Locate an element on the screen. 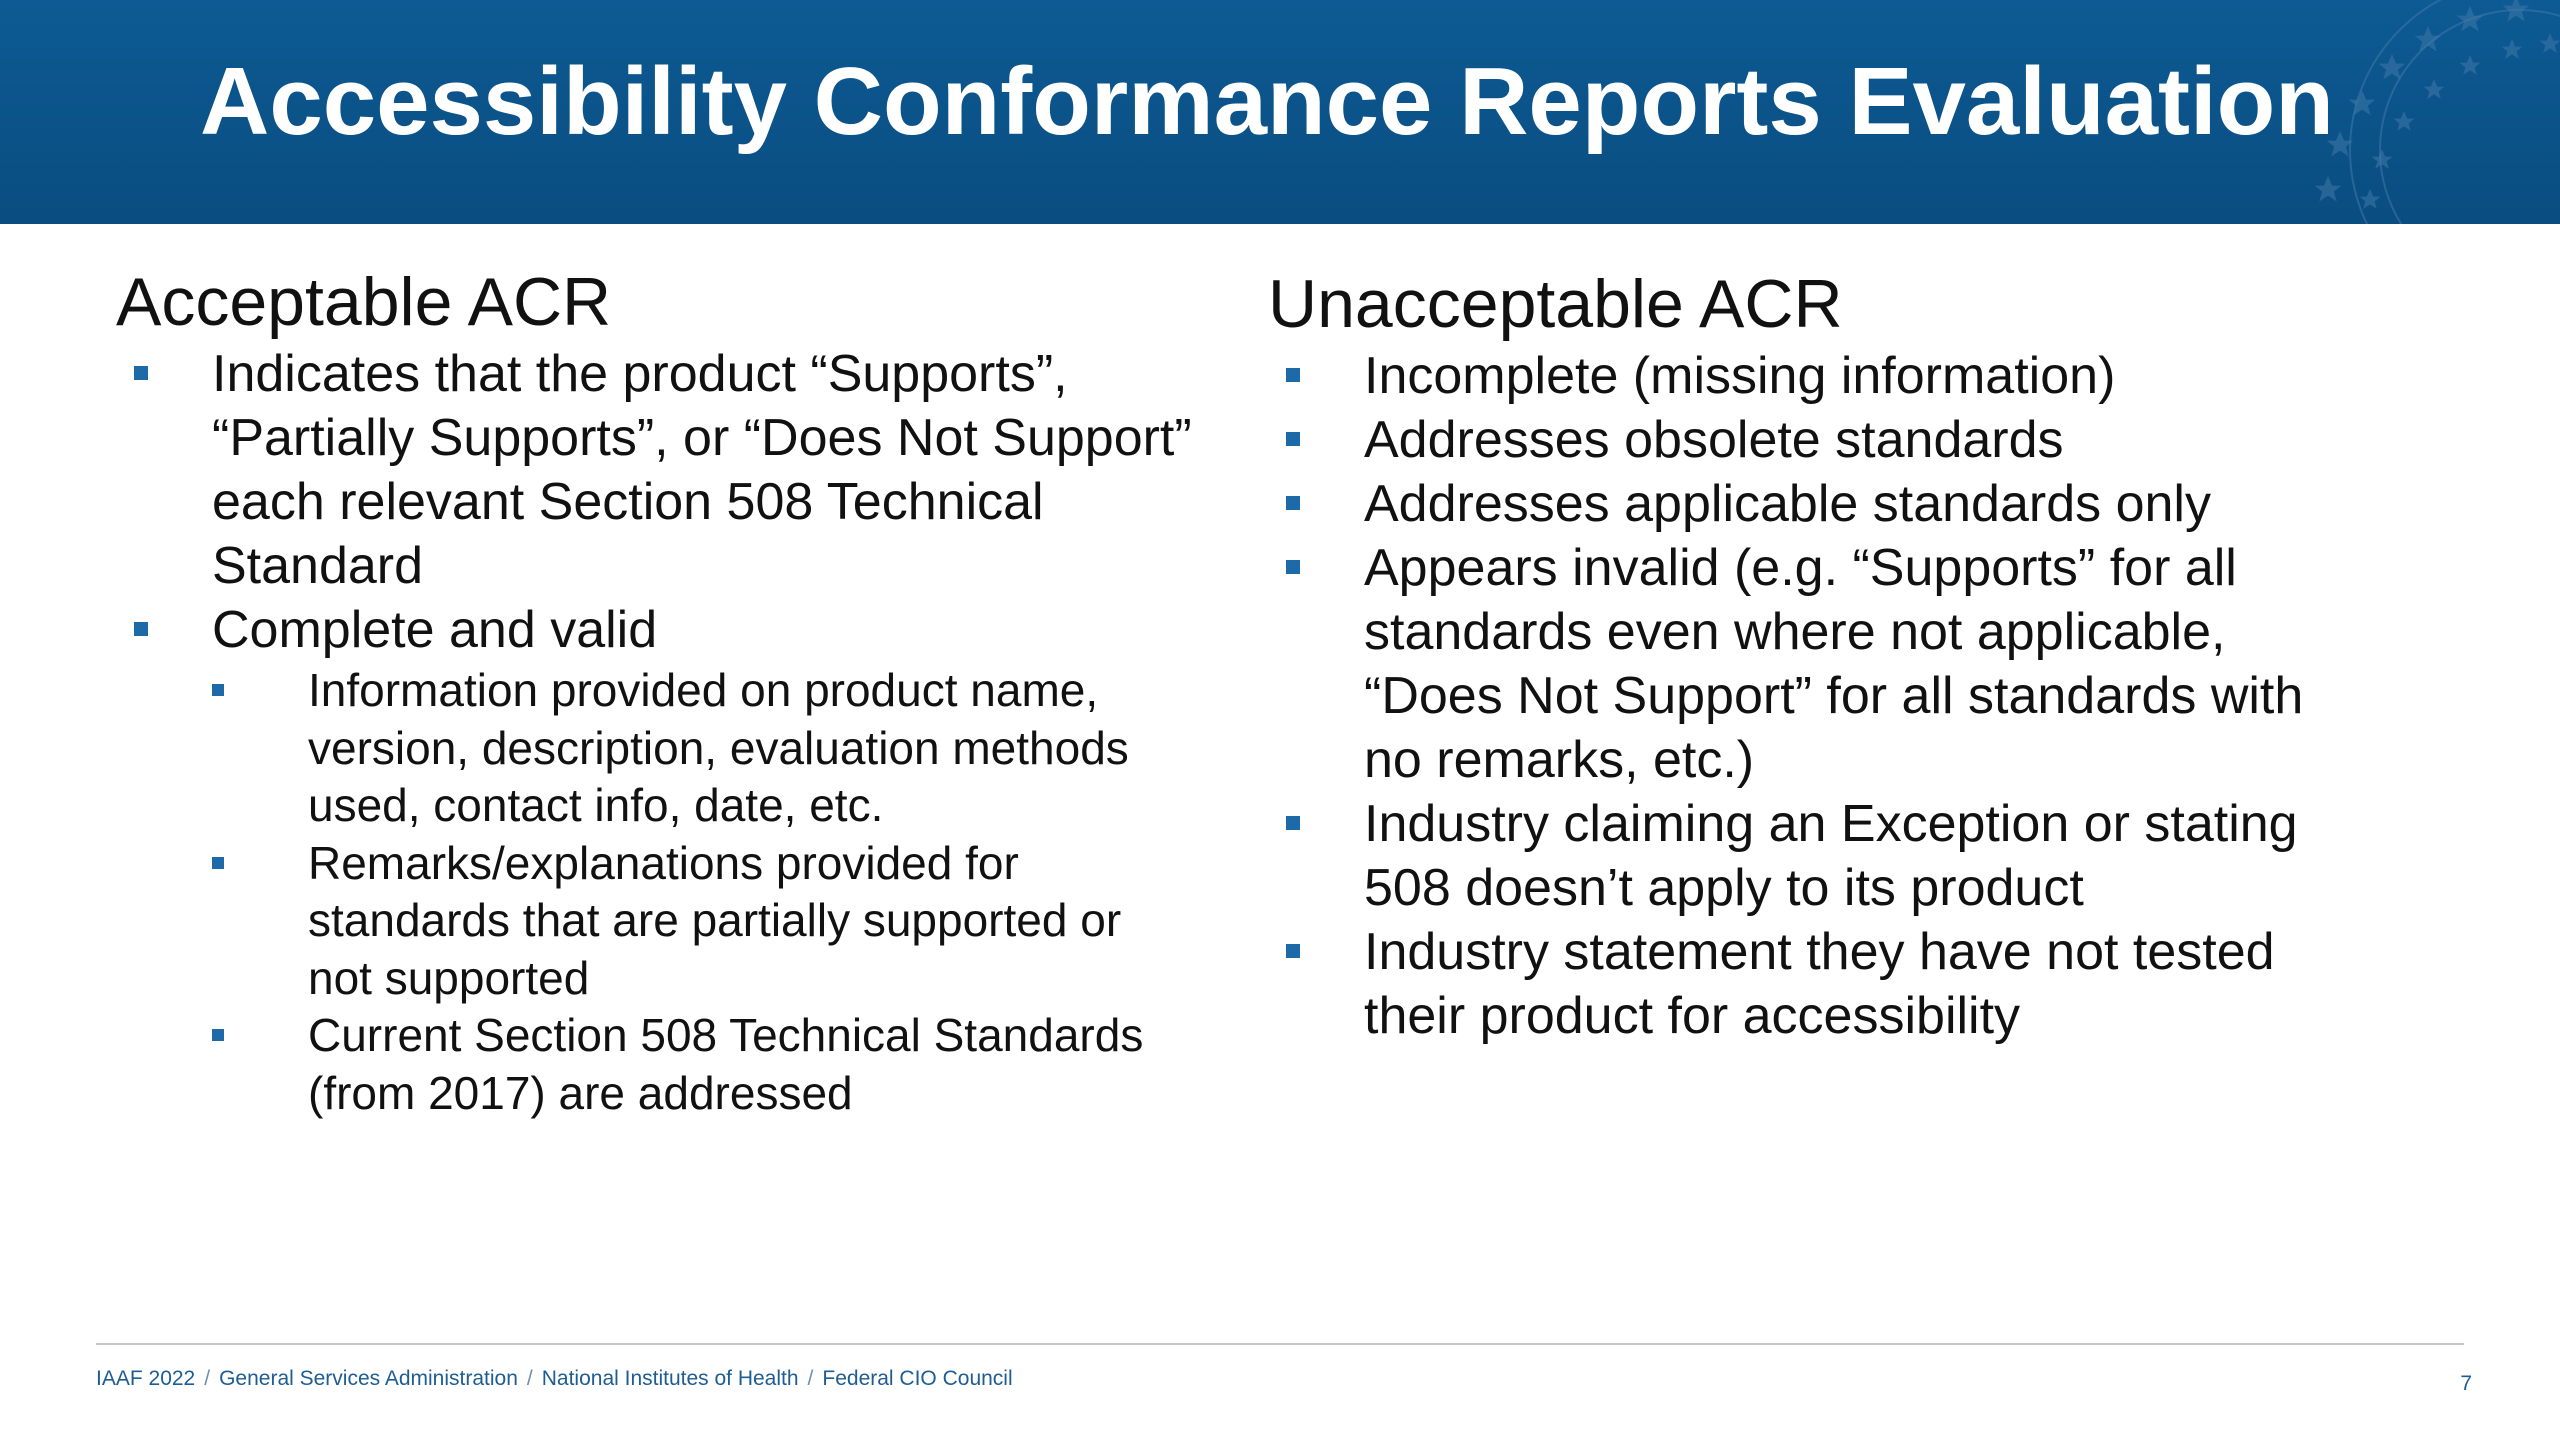 This screenshot has height=1440, width=2560. footer-divider is located at coordinates (1280, 1344).